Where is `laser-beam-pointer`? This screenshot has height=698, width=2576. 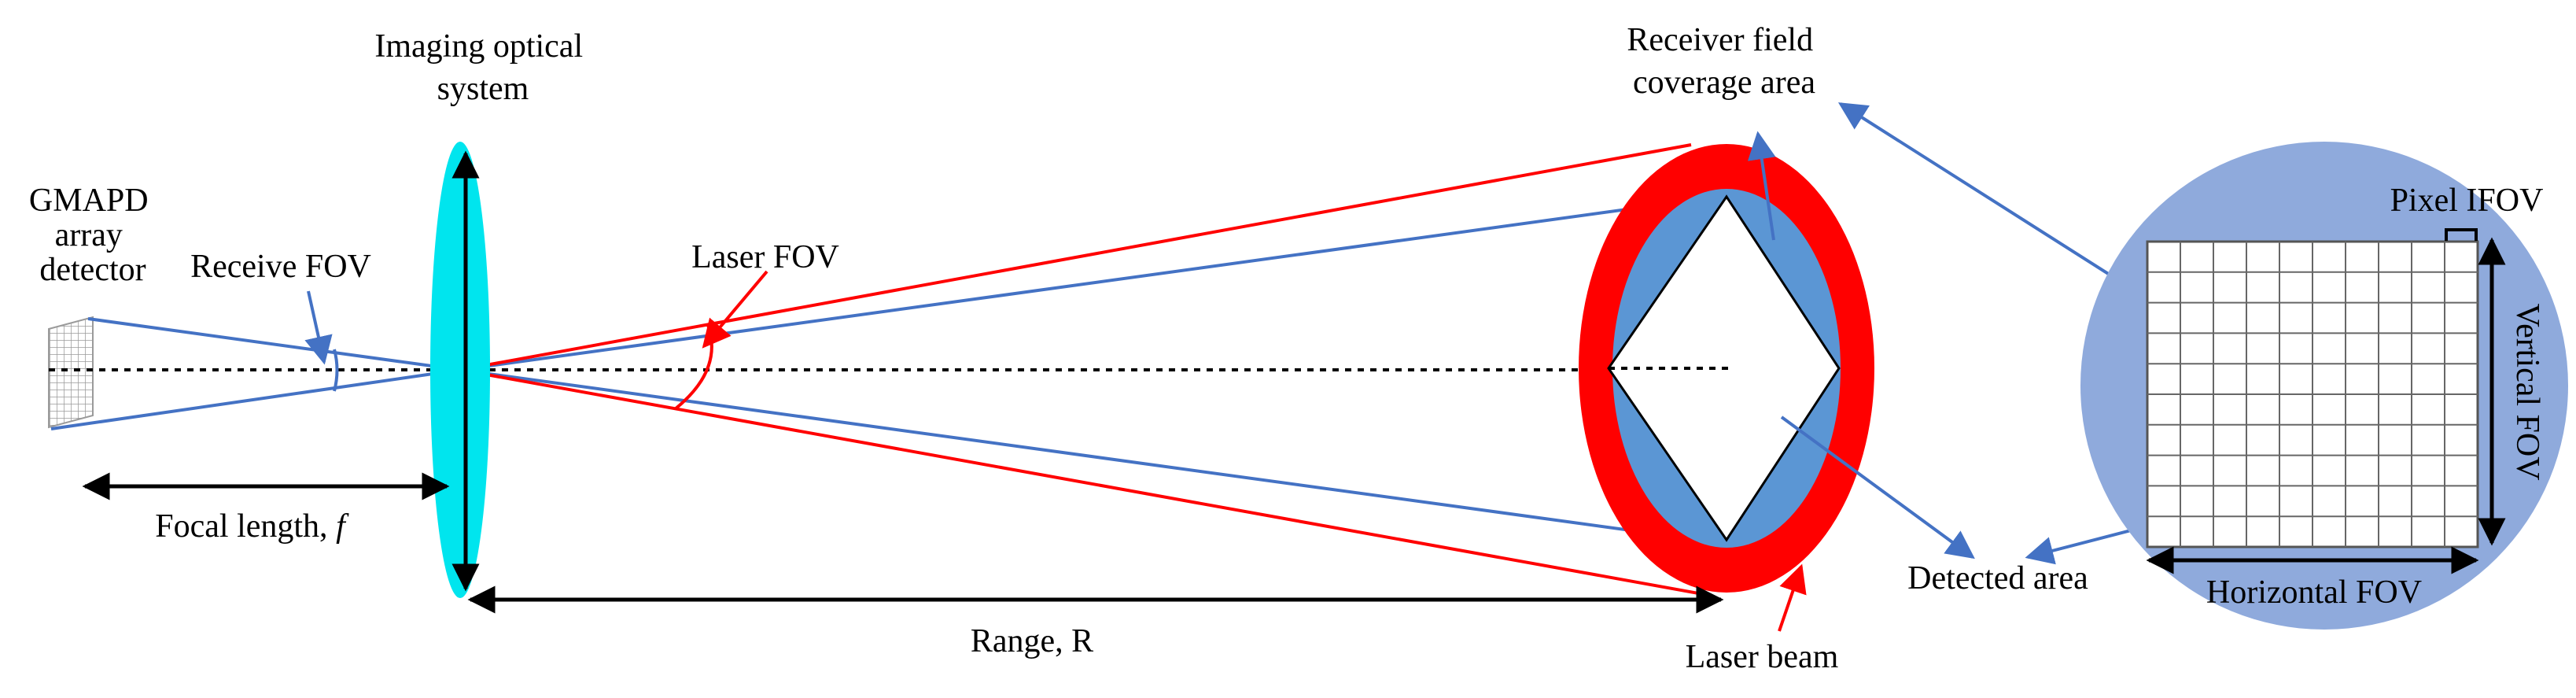 laser-beam-pointer is located at coordinates (1792, 597).